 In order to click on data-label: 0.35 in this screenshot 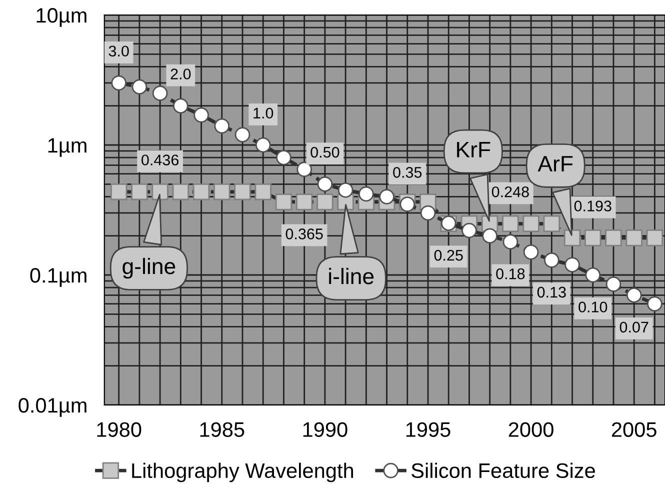, I will do `click(407, 172)`.